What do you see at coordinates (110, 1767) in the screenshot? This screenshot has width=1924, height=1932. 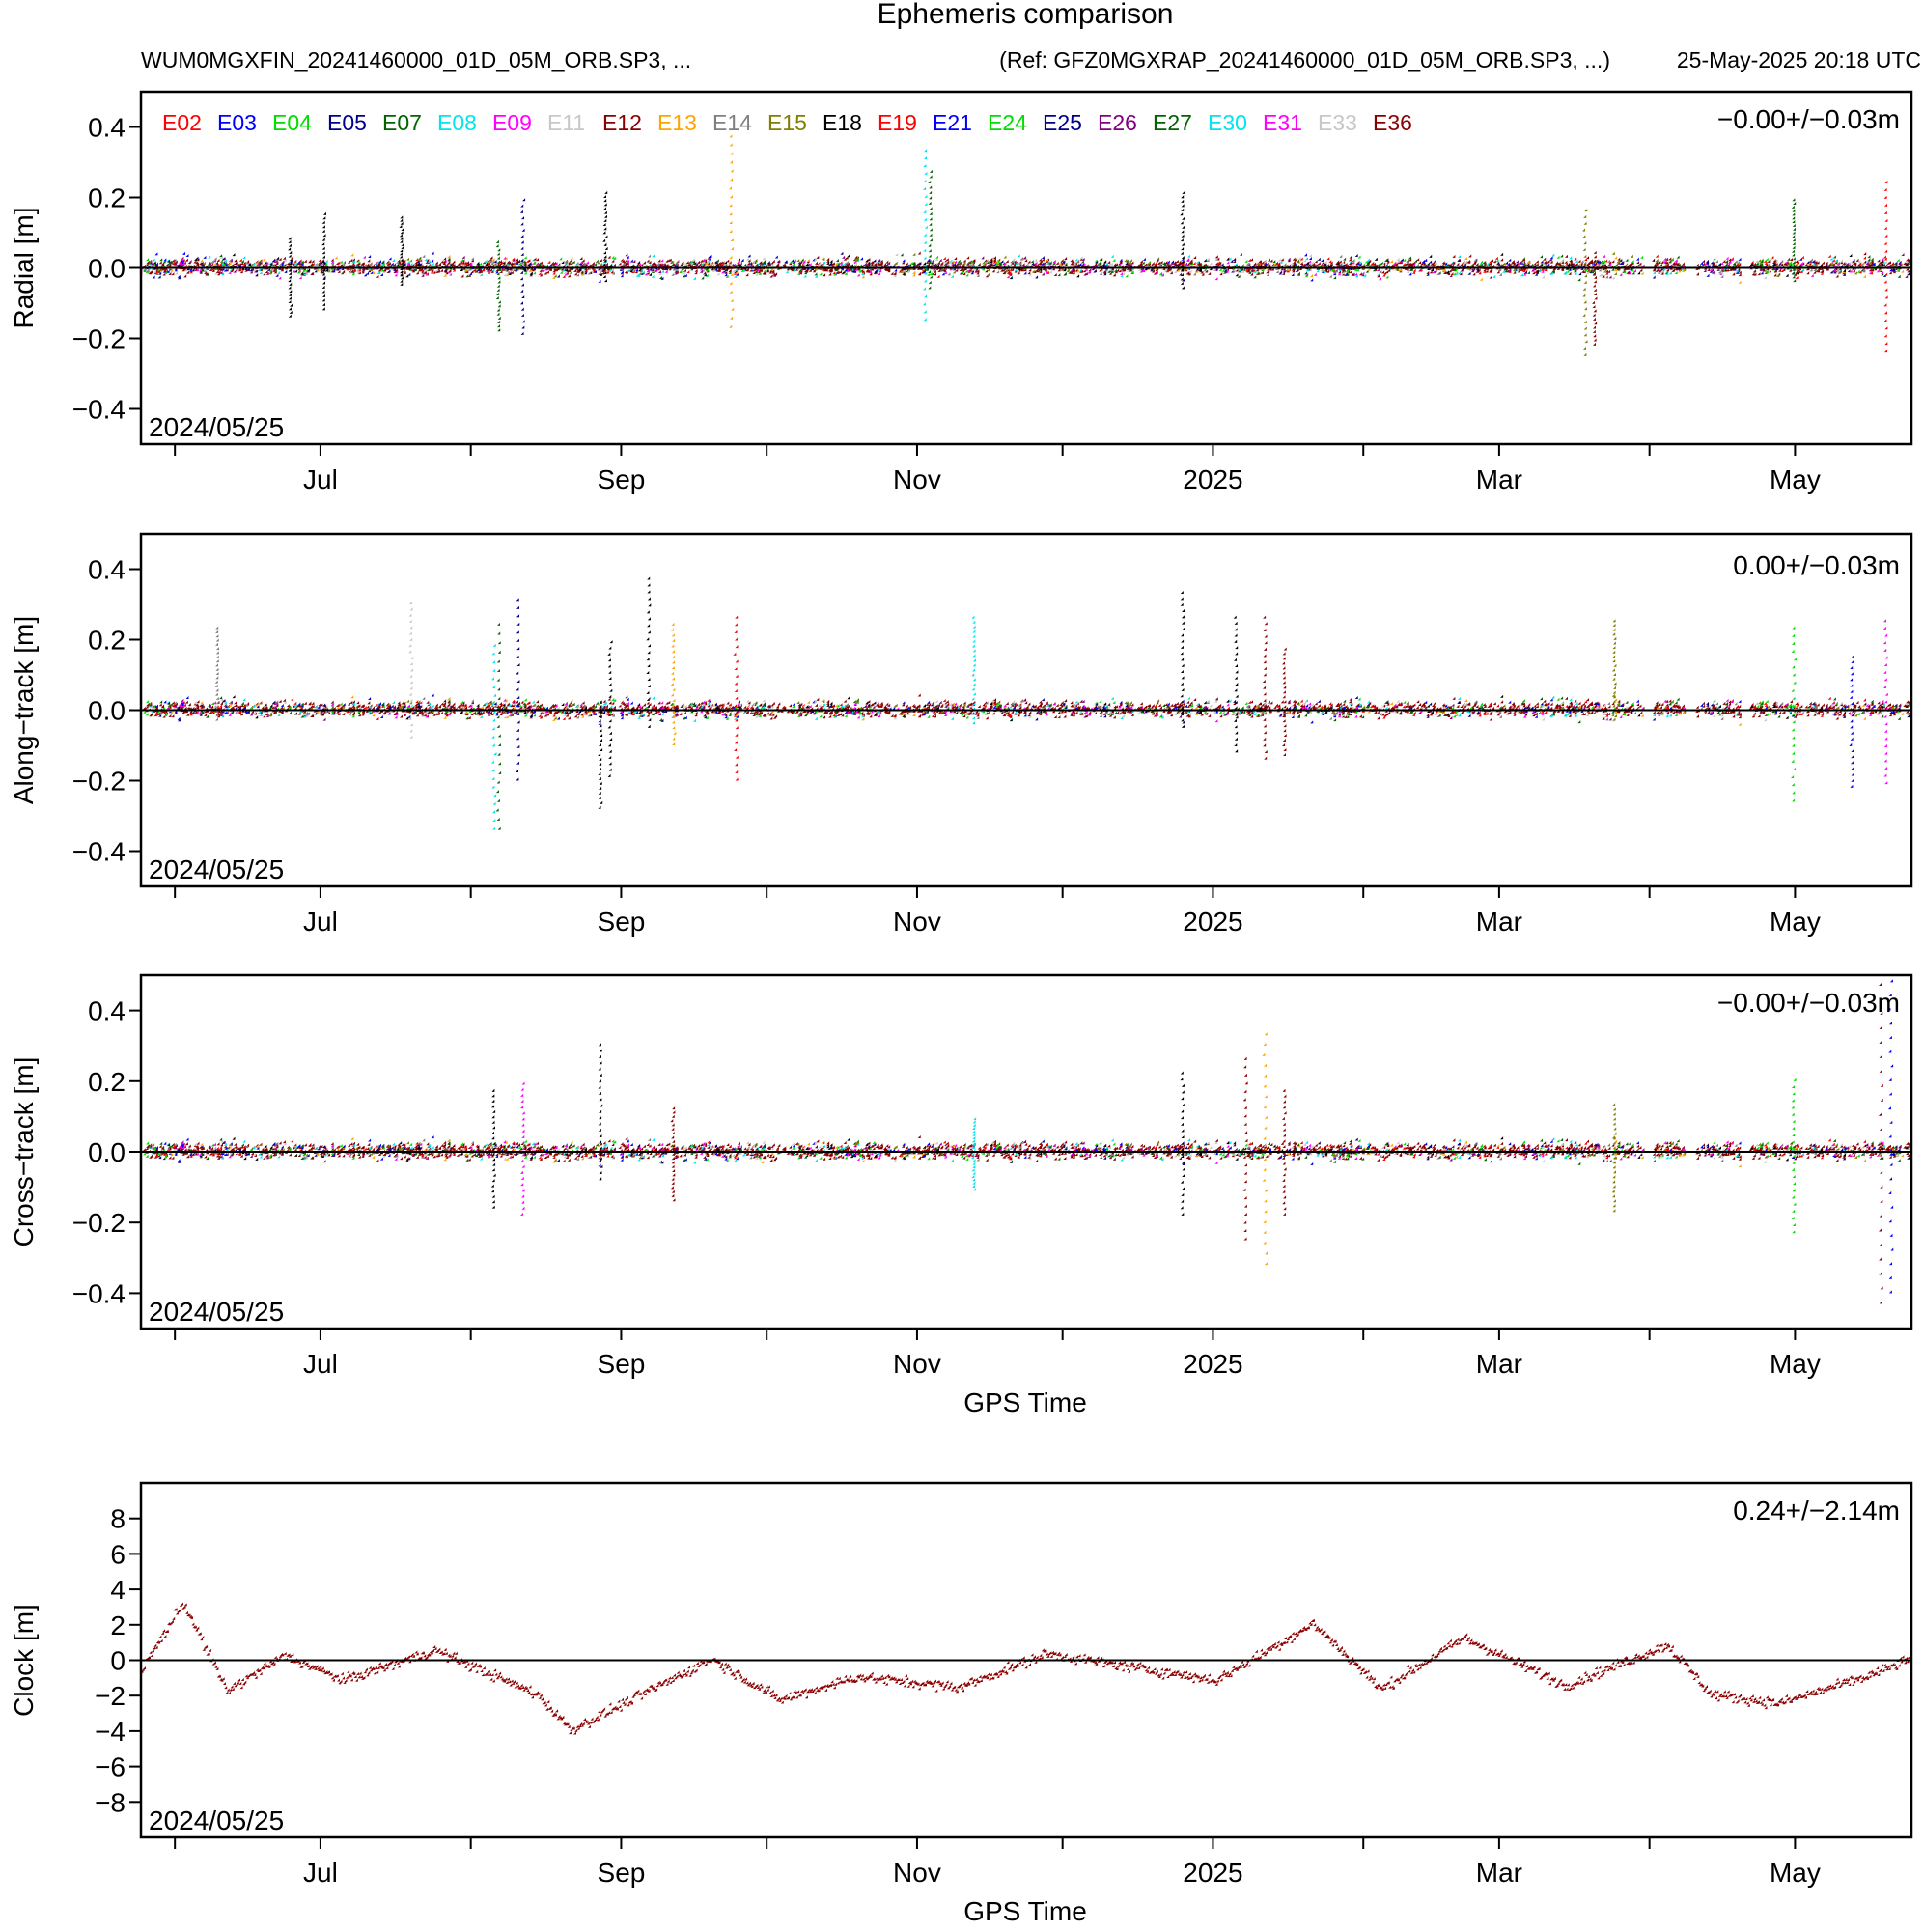 I see `y-tick-label: −6` at bounding box center [110, 1767].